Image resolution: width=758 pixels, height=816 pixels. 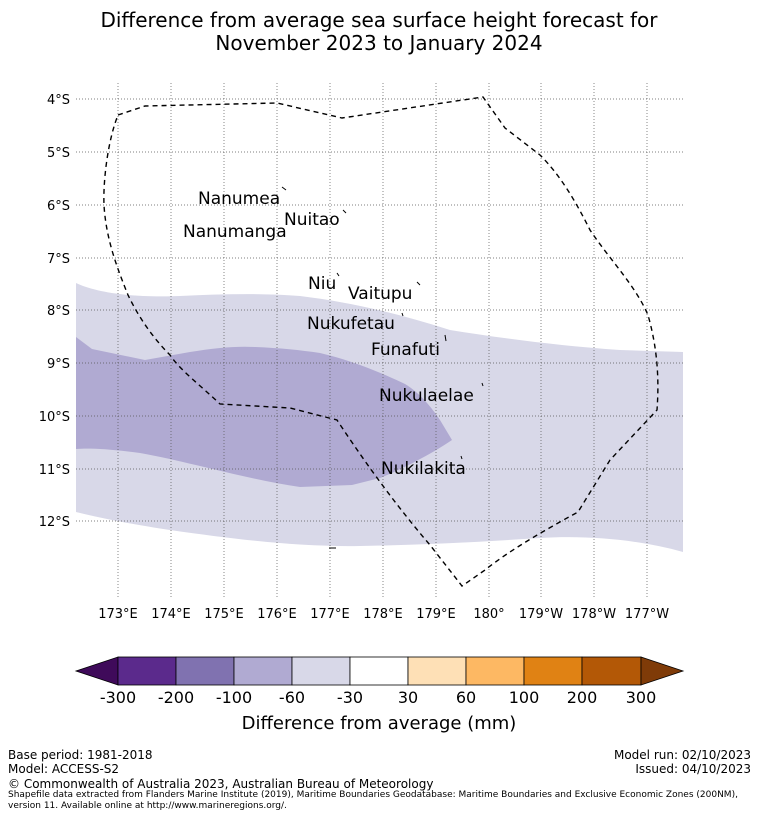 What do you see at coordinates (234, 697) in the screenshot?
I see `colorbar-tick: -100` at bounding box center [234, 697].